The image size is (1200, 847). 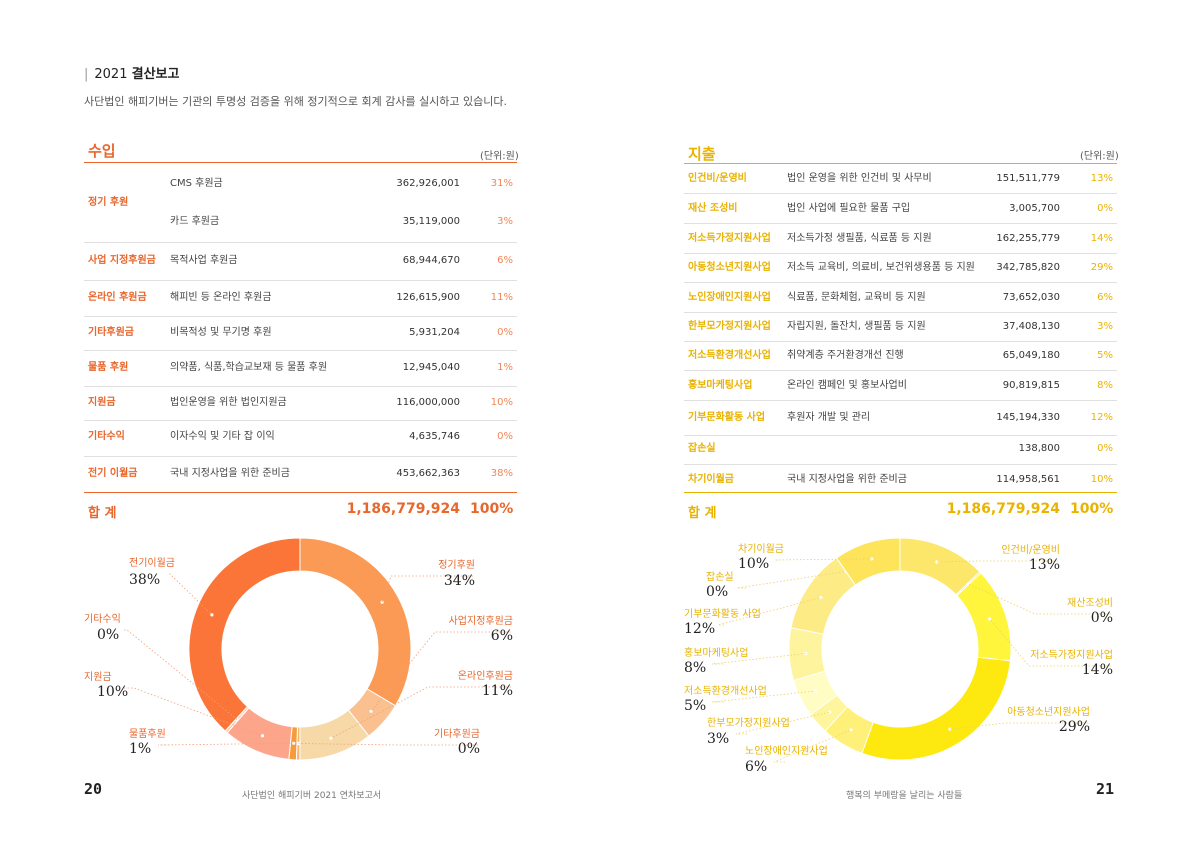 What do you see at coordinates (431, 367) in the screenshot?
I see `income-amount: 12,945,040` at bounding box center [431, 367].